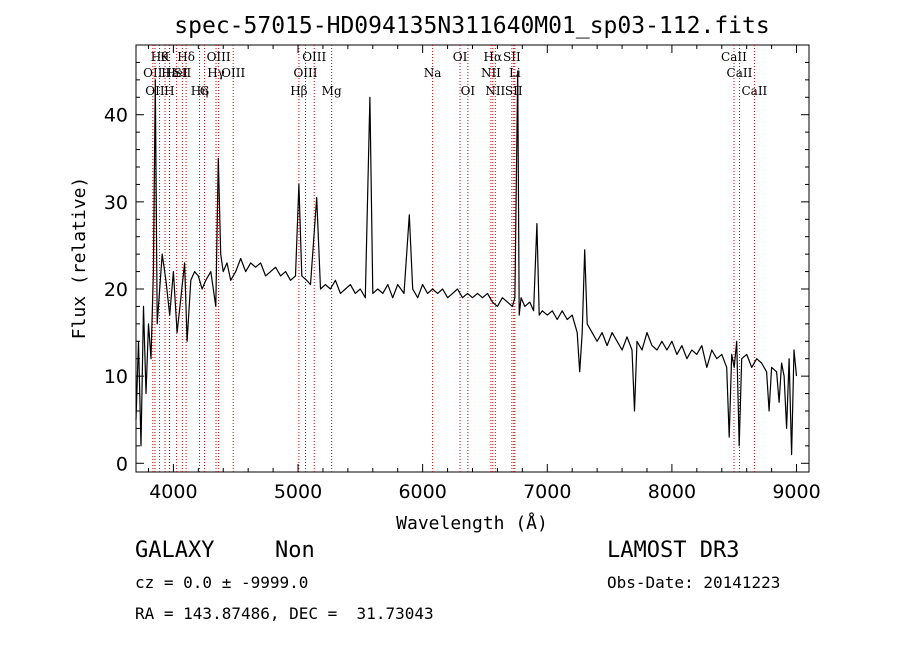 This screenshot has width=900, height=649. I want to click on line-marker-label-25: Li, so click(515, 73).